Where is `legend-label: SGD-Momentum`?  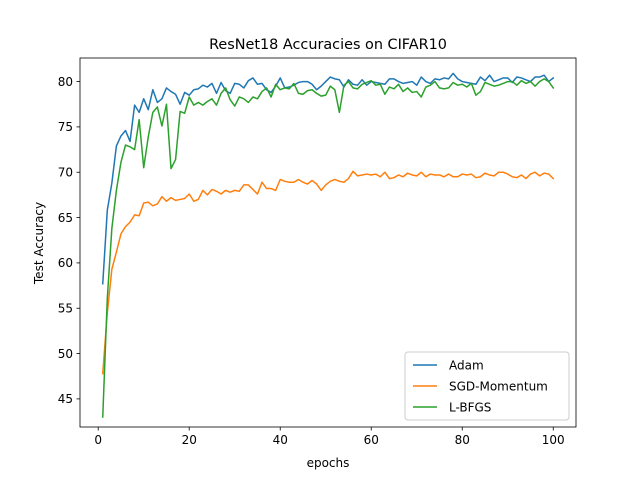
legend-label: SGD-Momentum is located at coordinates (498, 386).